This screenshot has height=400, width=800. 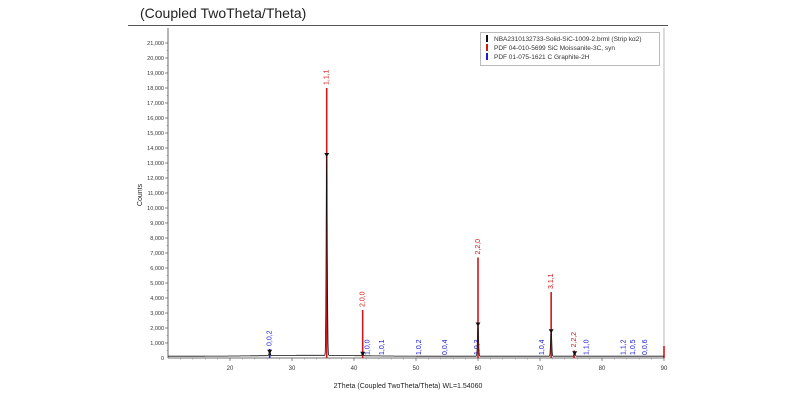 What do you see at coordinates (157, 239) in the screenshot?
I see `y-tick-label: 8,000` at bounding box center [157, 239].